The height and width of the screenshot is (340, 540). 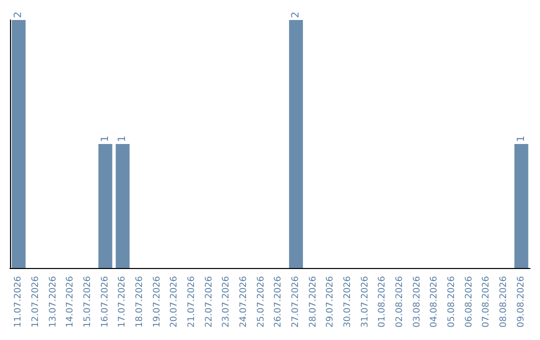 What do you see at coordinates (504, 302) in the screenshot?
I see `x-tick-label: 08.08.2026` at bounding box center [504, 302].